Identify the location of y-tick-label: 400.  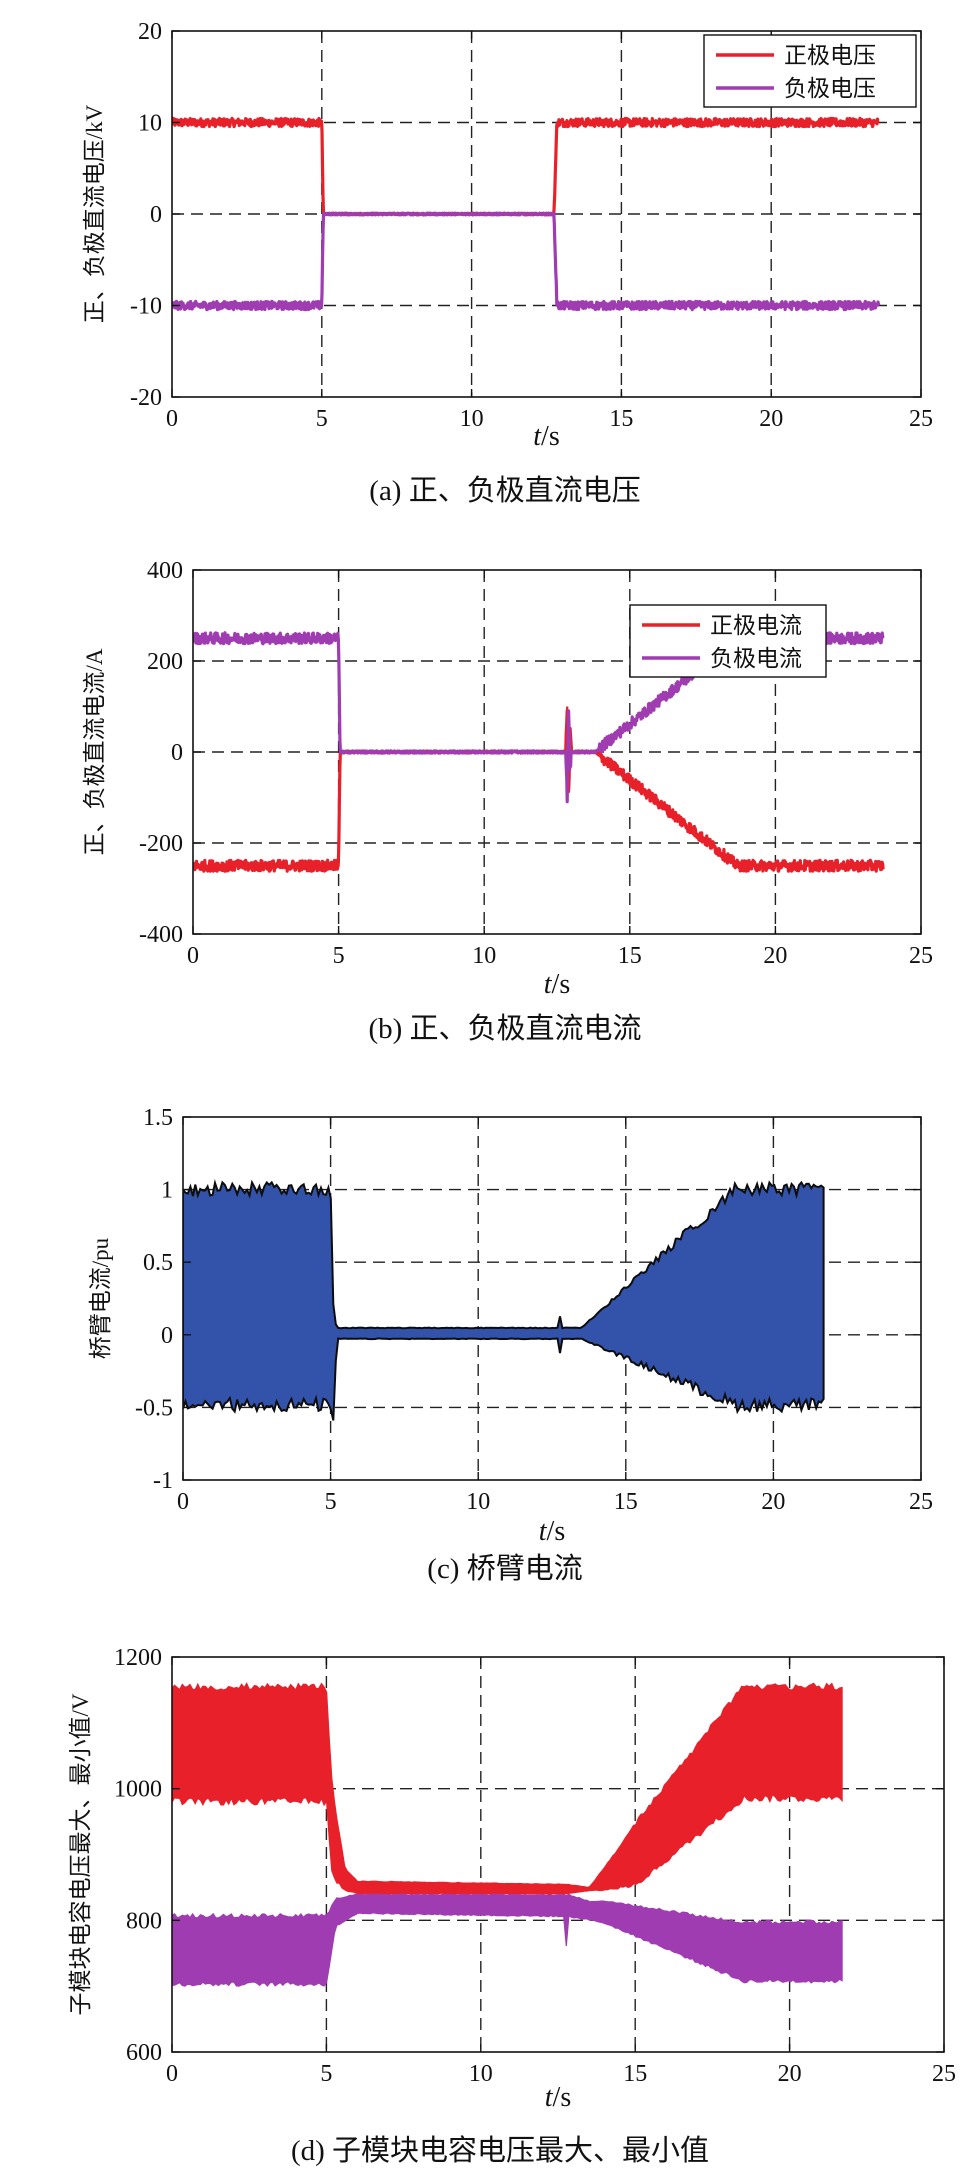
(165, 571).